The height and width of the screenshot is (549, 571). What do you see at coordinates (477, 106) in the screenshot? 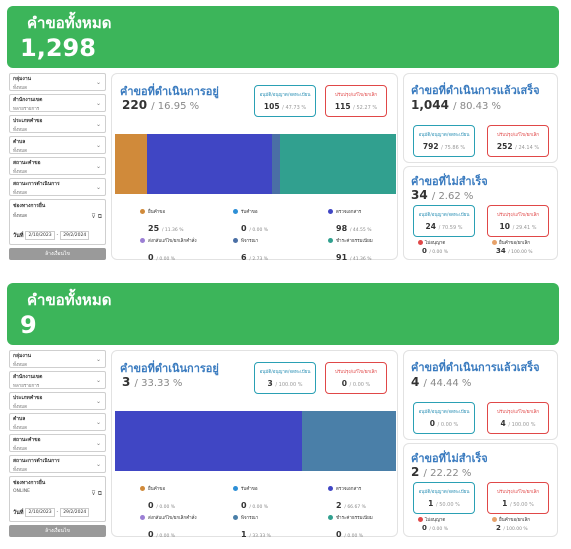
I see `completed-percent: / 80.43 %` at bounding box center [477, 106].